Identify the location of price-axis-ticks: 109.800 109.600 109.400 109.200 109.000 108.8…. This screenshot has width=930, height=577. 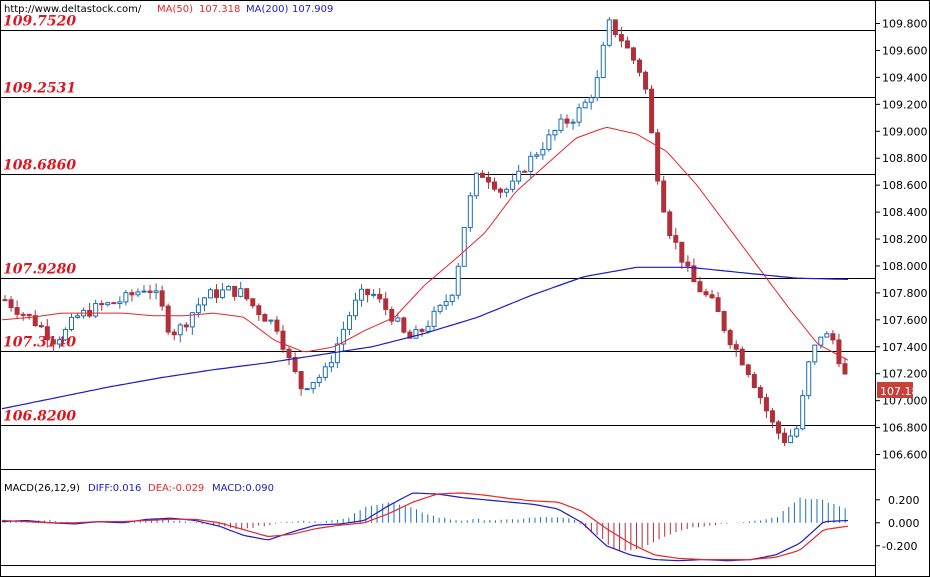
(902, 240).